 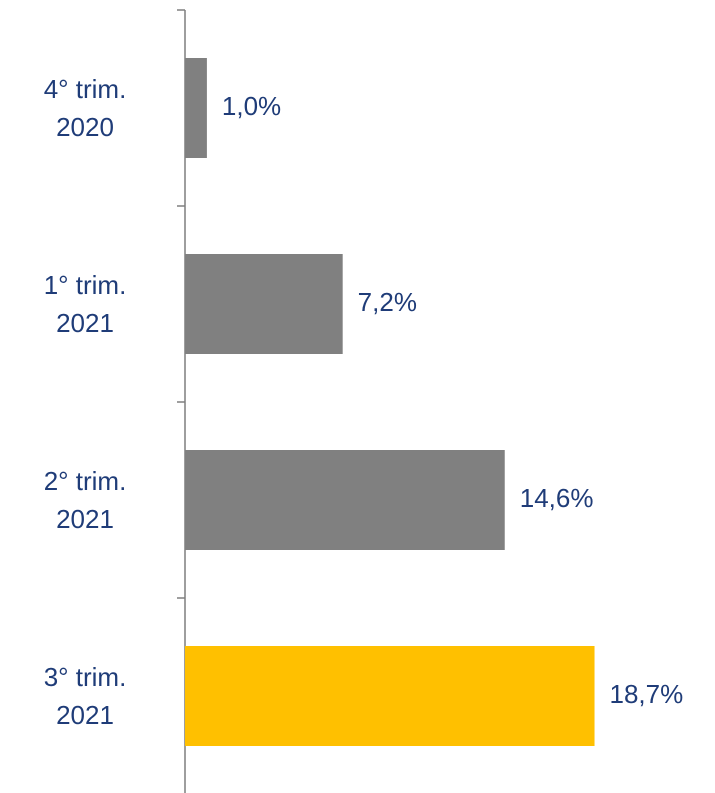 I want to click on category-label: 4° trim. 2020, so click(x=85, y=108).